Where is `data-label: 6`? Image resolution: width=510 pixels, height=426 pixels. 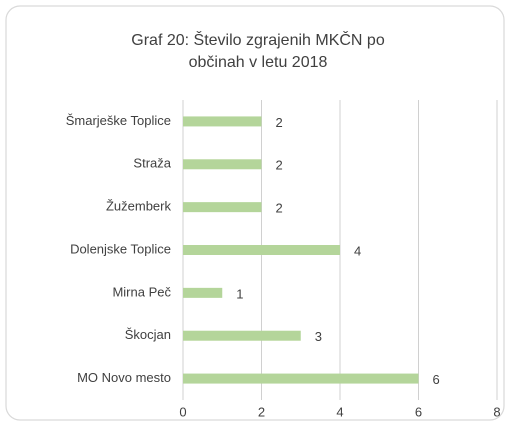
data-label: 6 is located at coordinates (436, 379).